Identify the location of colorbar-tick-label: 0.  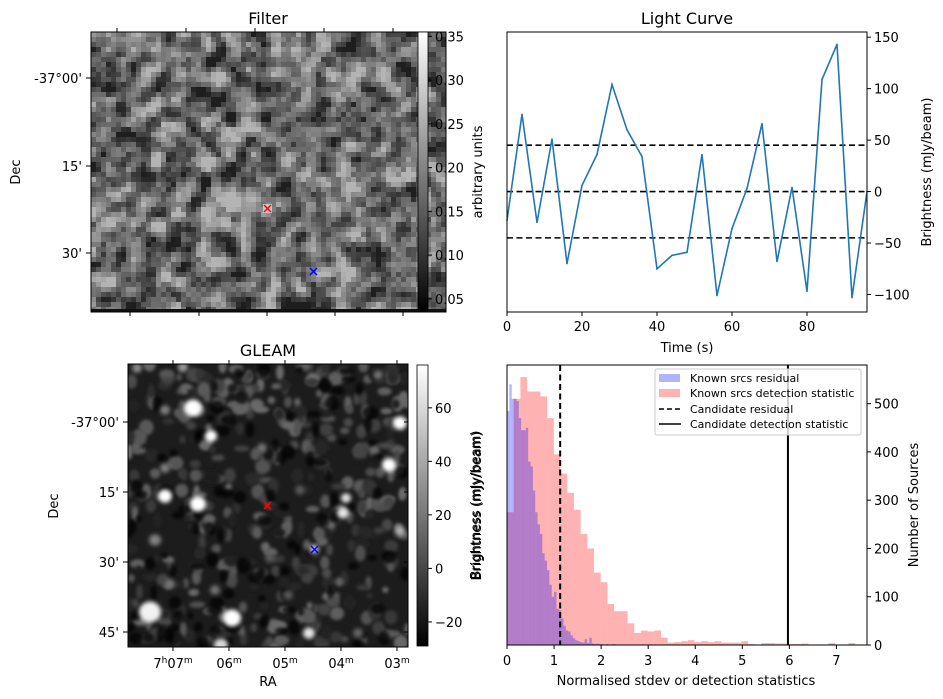
(439, 569).